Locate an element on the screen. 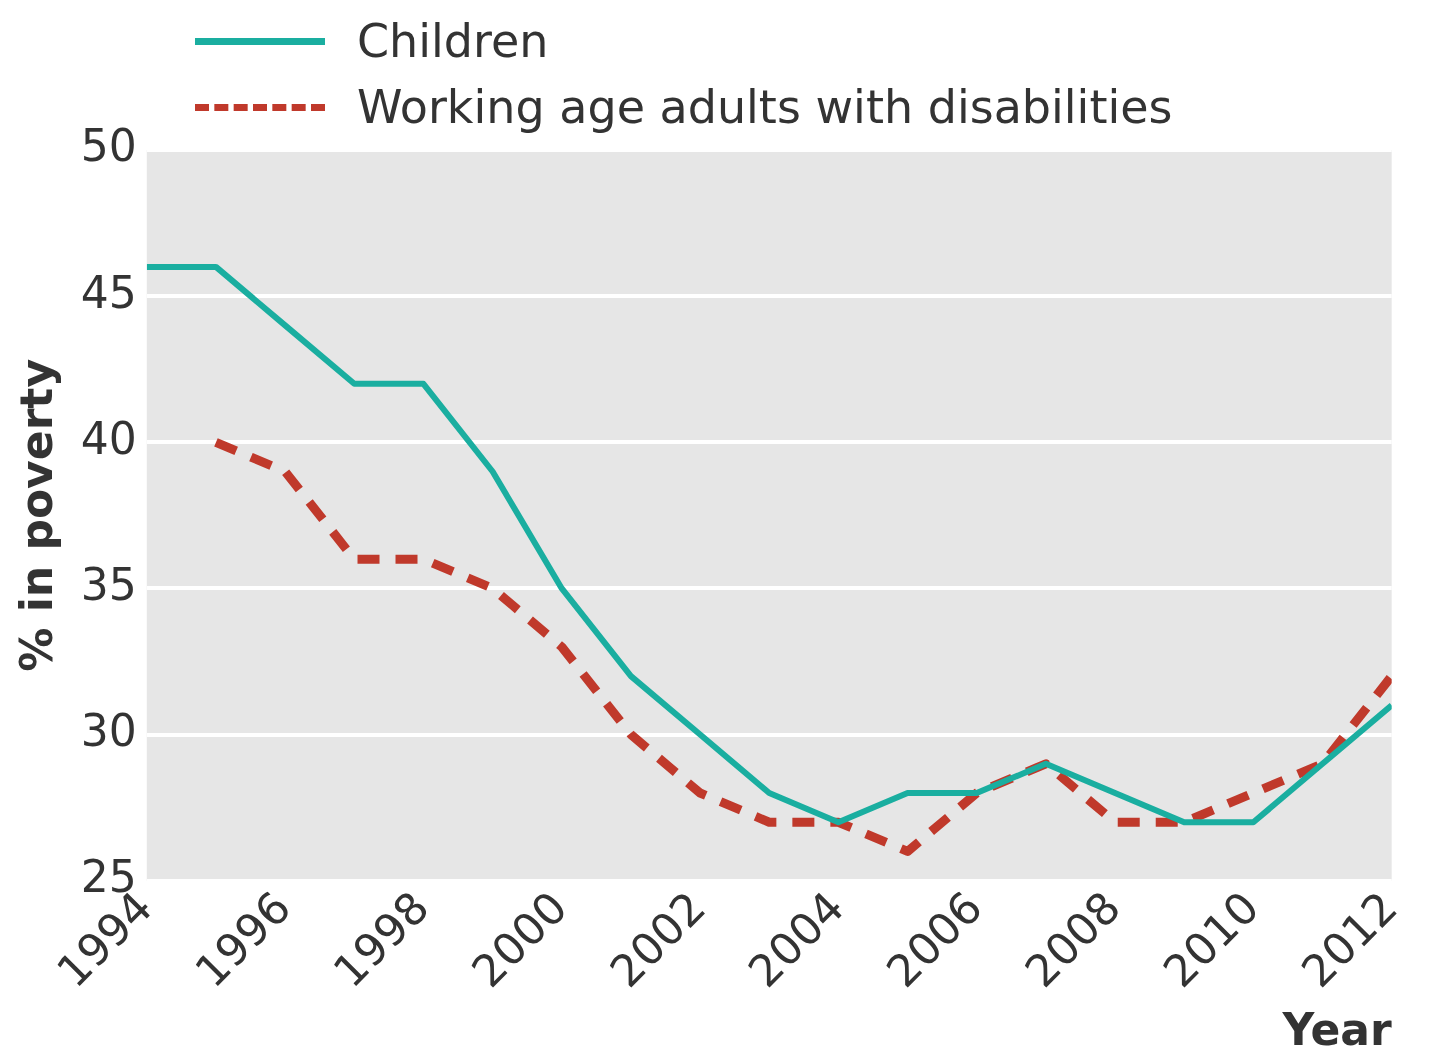  y-tick-label: 35 is located at coordinates (108, 584).